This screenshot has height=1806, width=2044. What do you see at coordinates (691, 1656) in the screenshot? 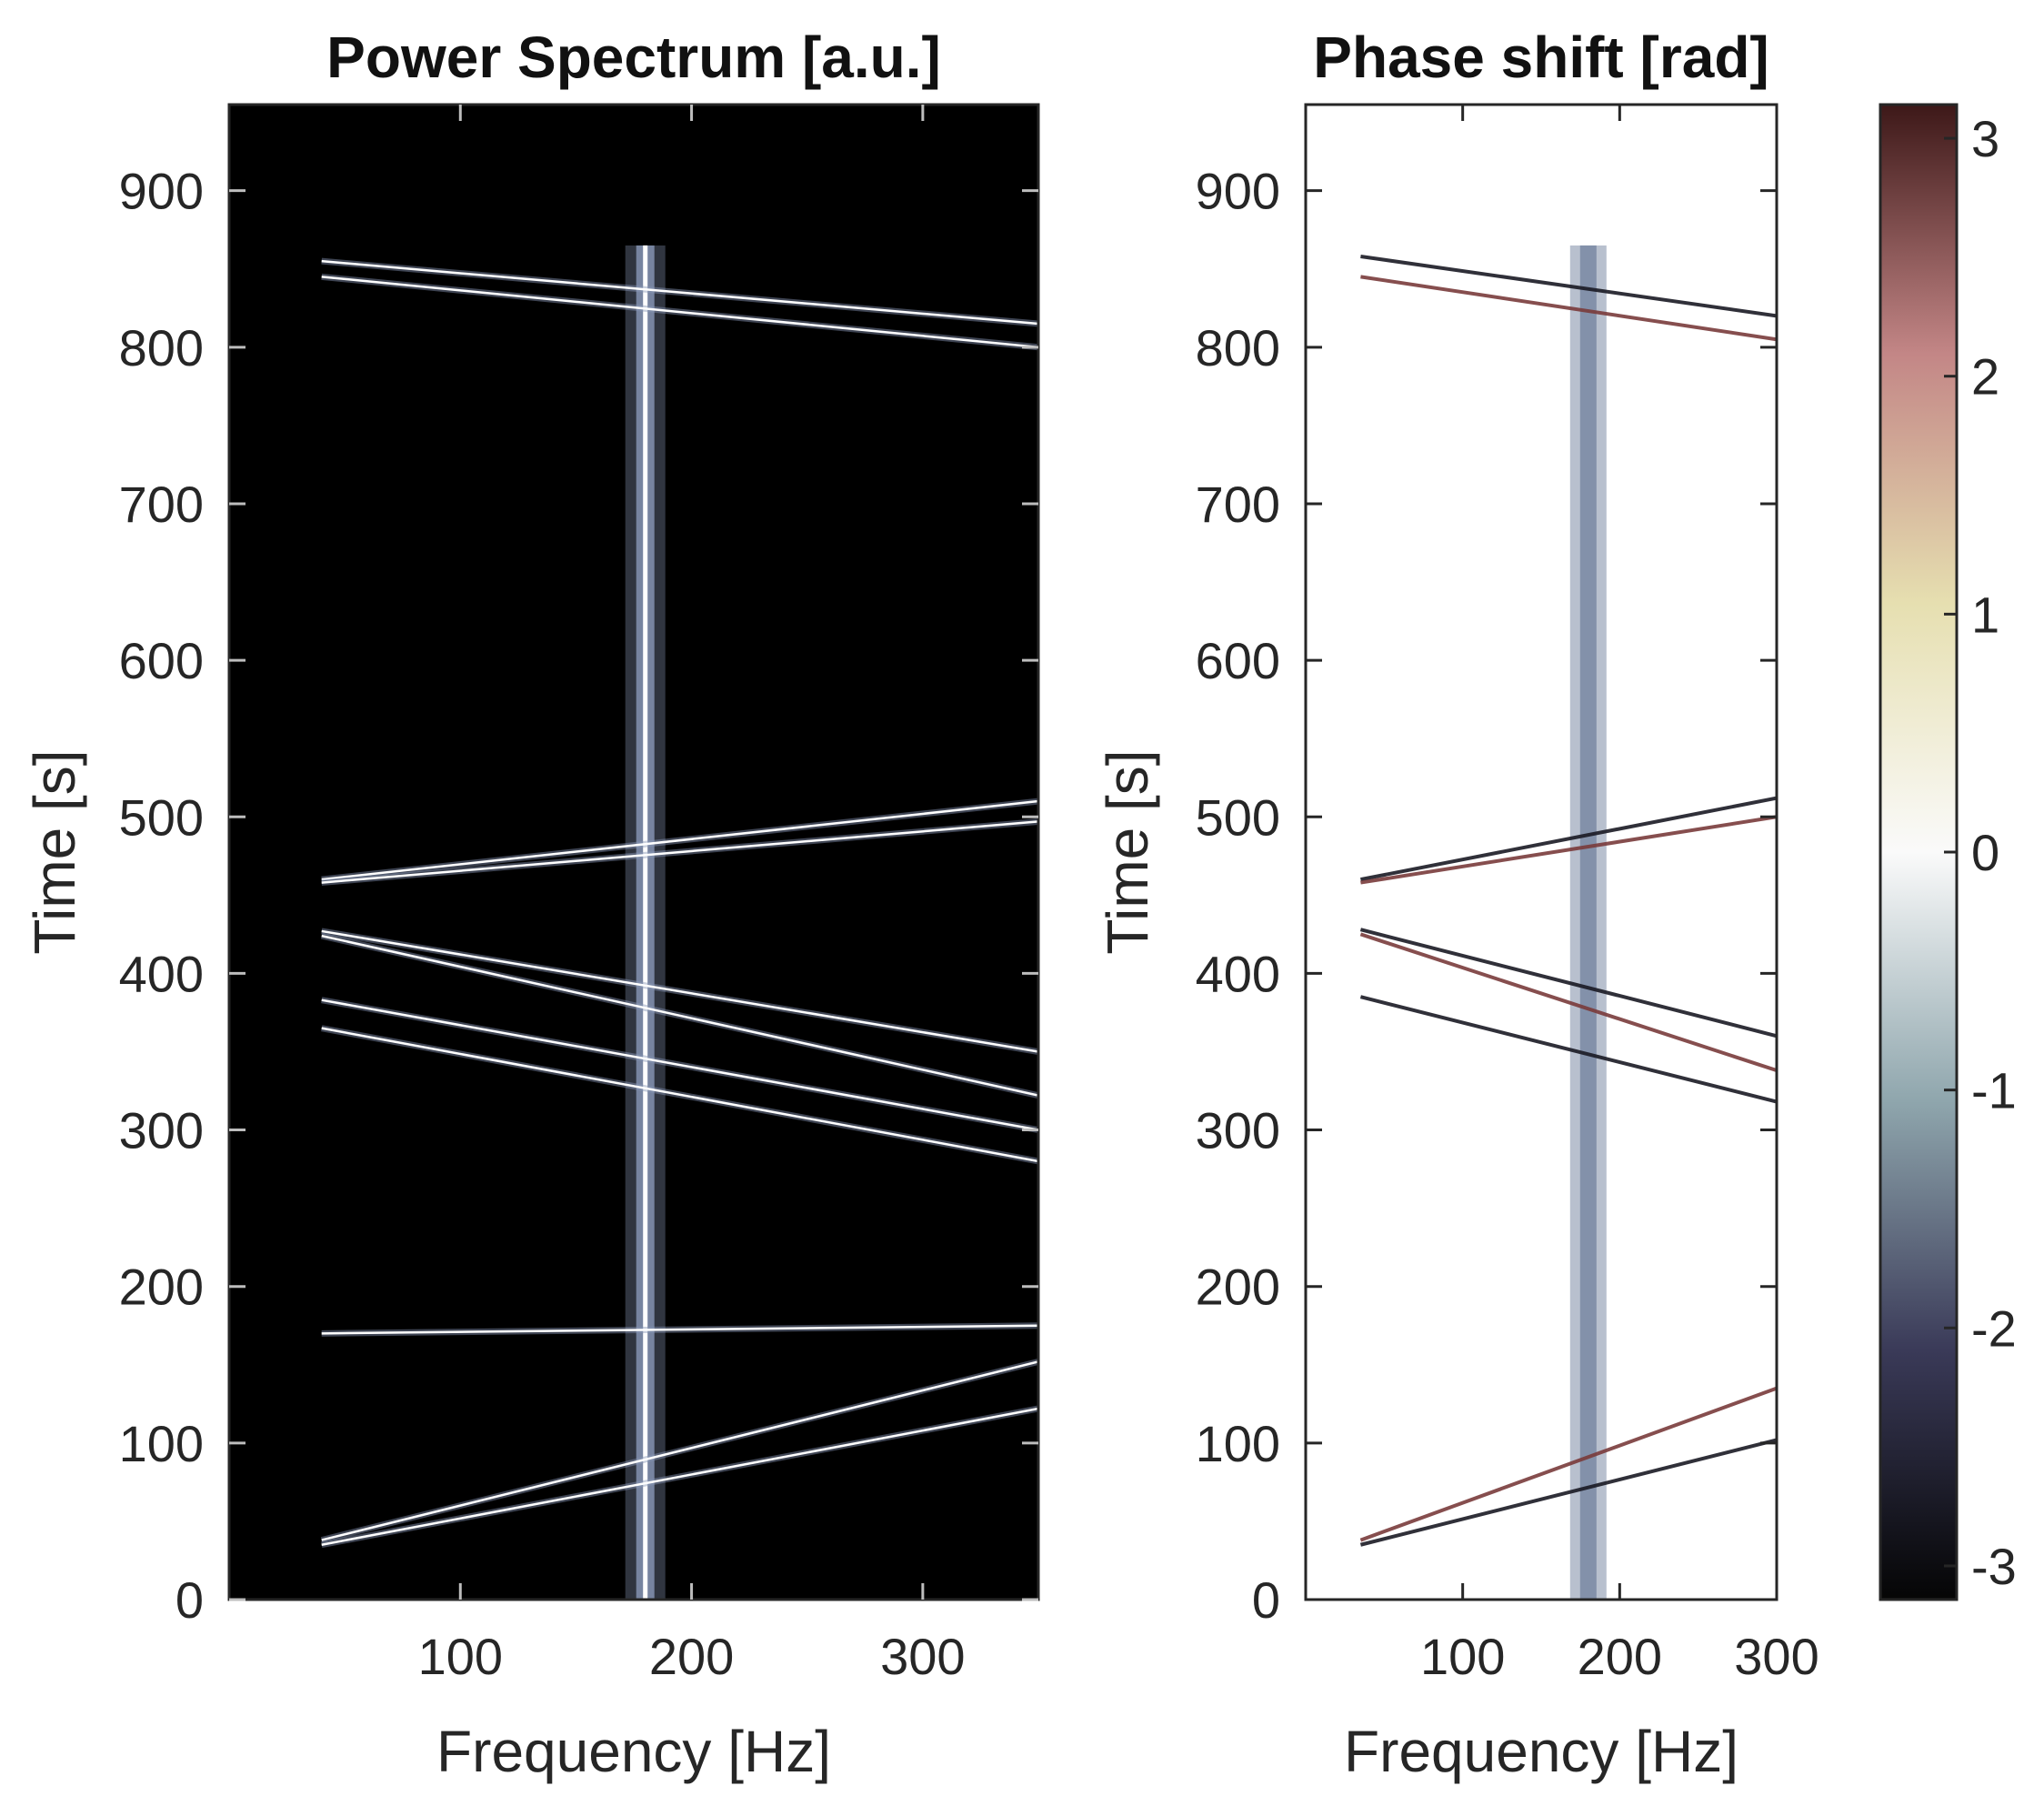
I see `power-spectrum-xtick-label: 200` at bounding box center [691, 1656].